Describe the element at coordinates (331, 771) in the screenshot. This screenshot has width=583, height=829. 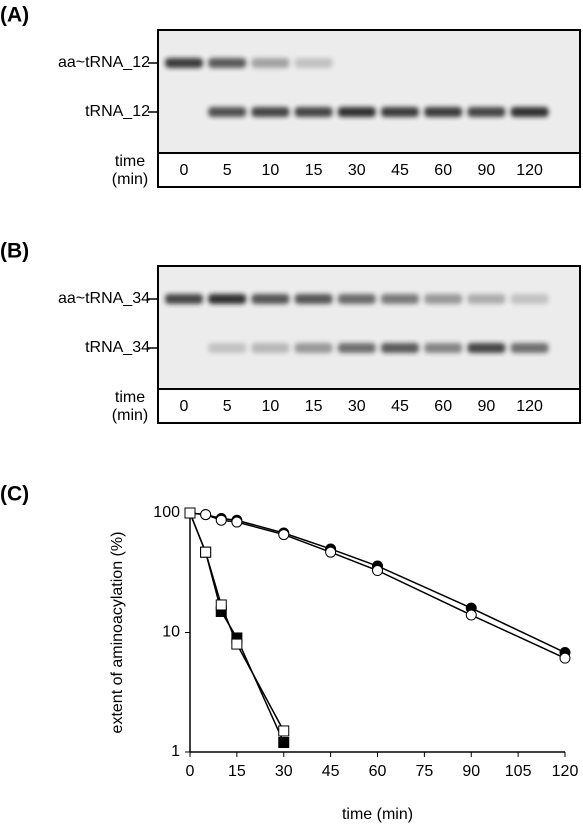
I see `x-tick-label: 45` at that location.